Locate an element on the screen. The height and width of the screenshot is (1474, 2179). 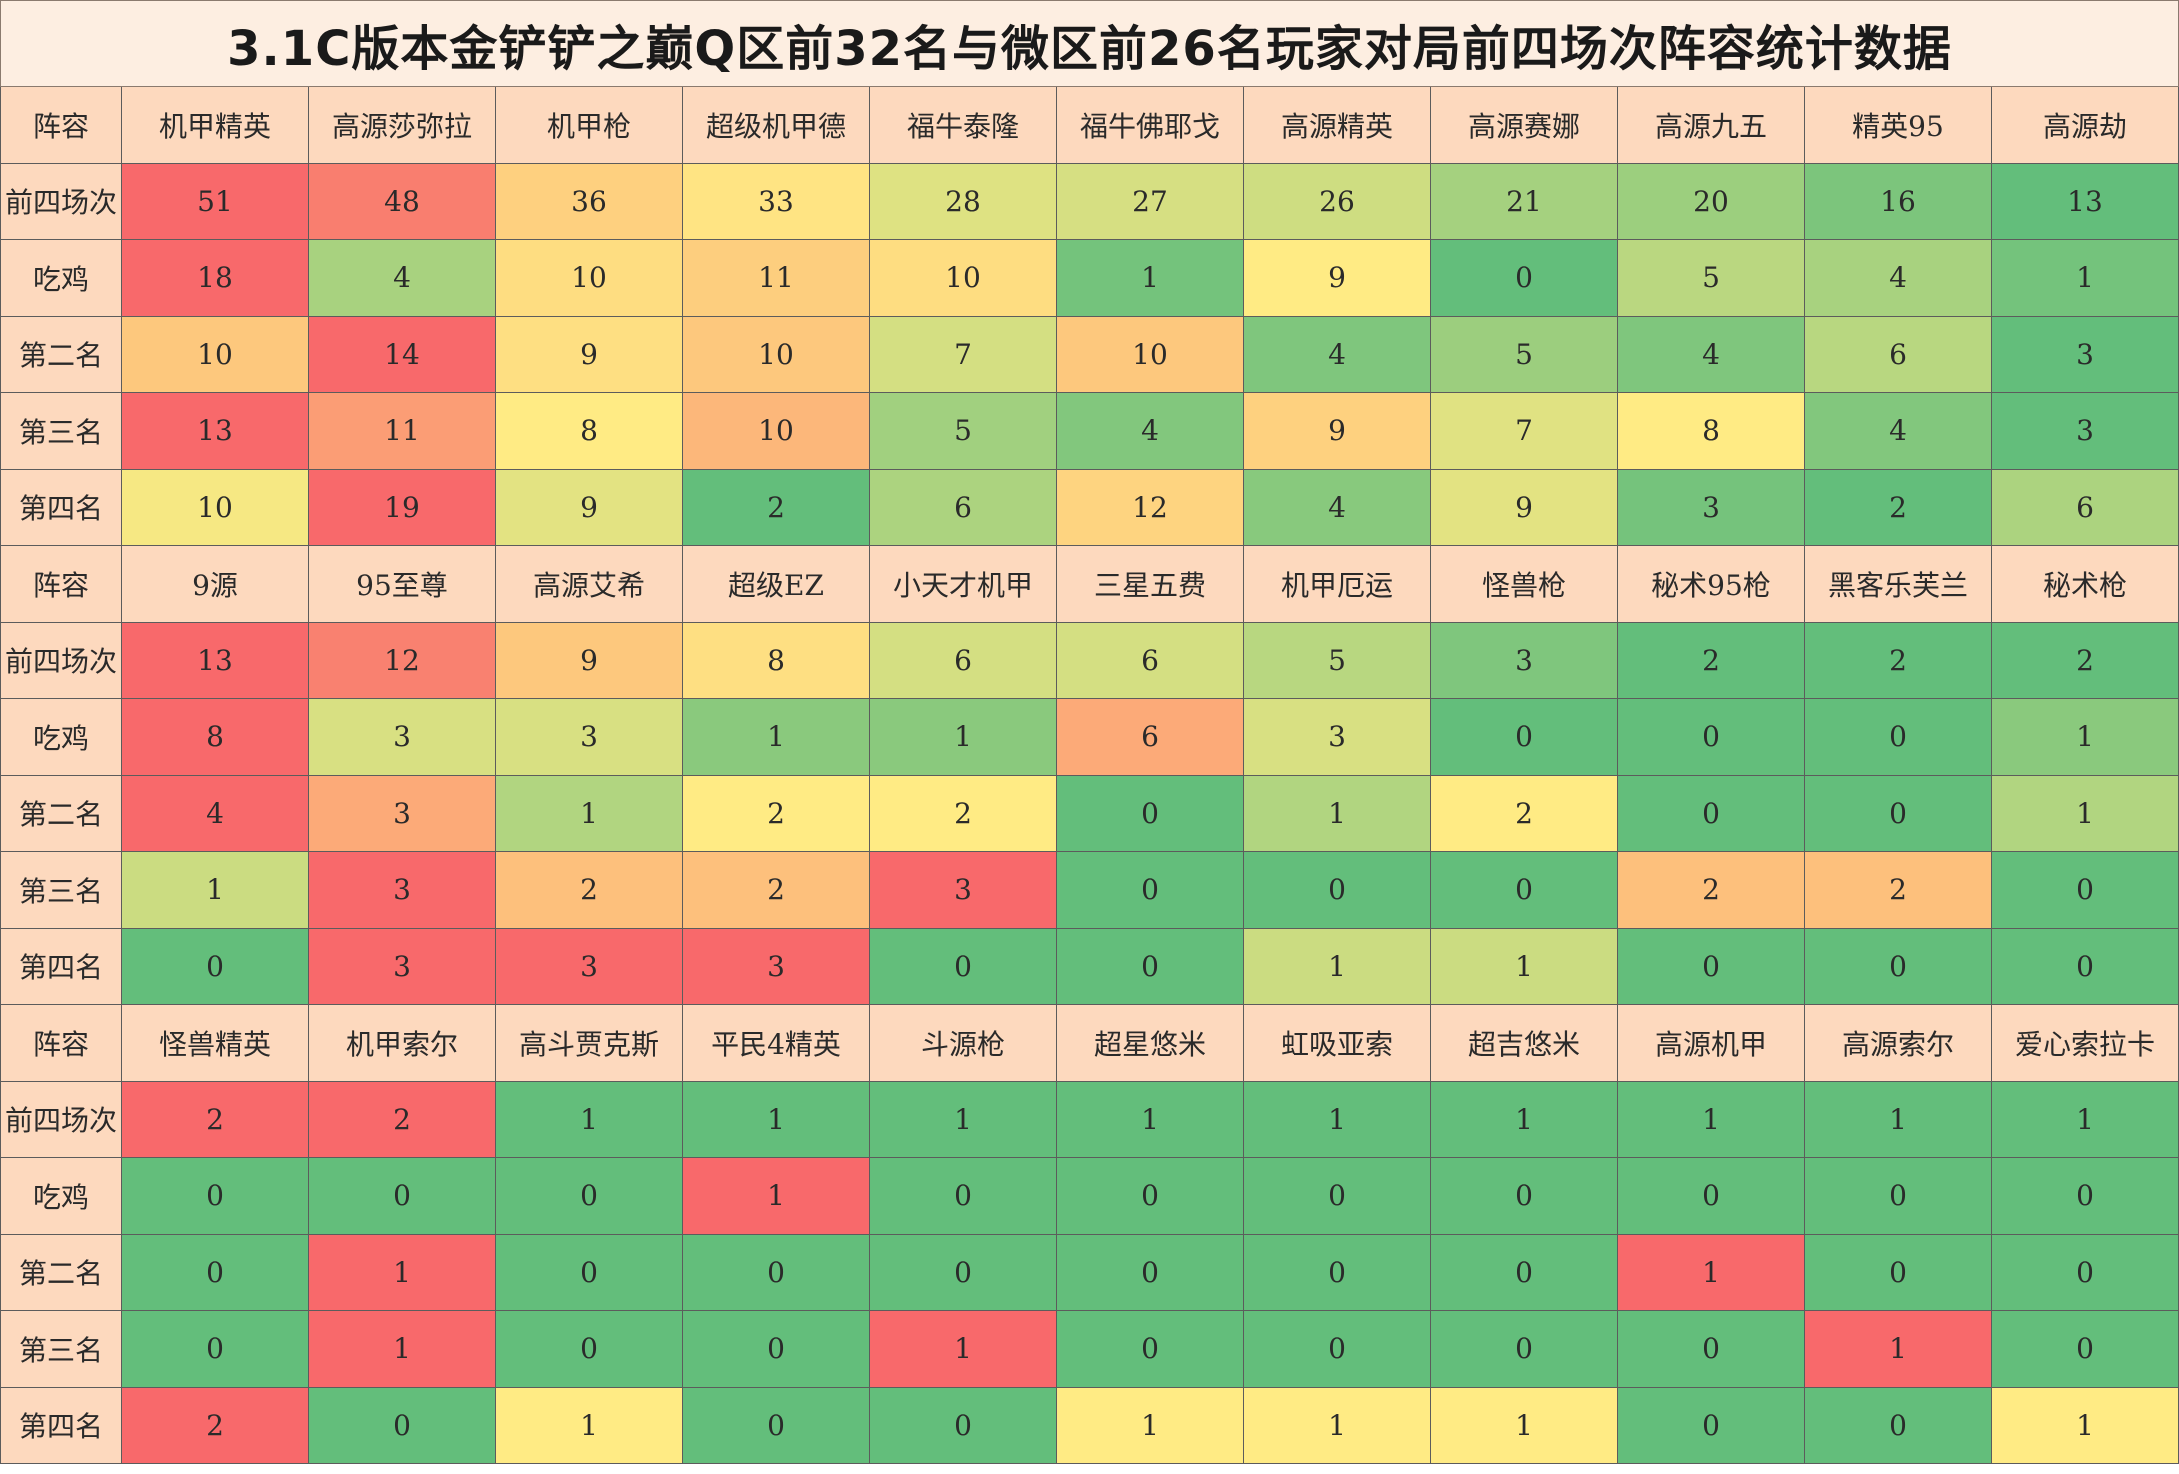
comp-name: 福牛泰隆 is located at coordinates (963, 125).